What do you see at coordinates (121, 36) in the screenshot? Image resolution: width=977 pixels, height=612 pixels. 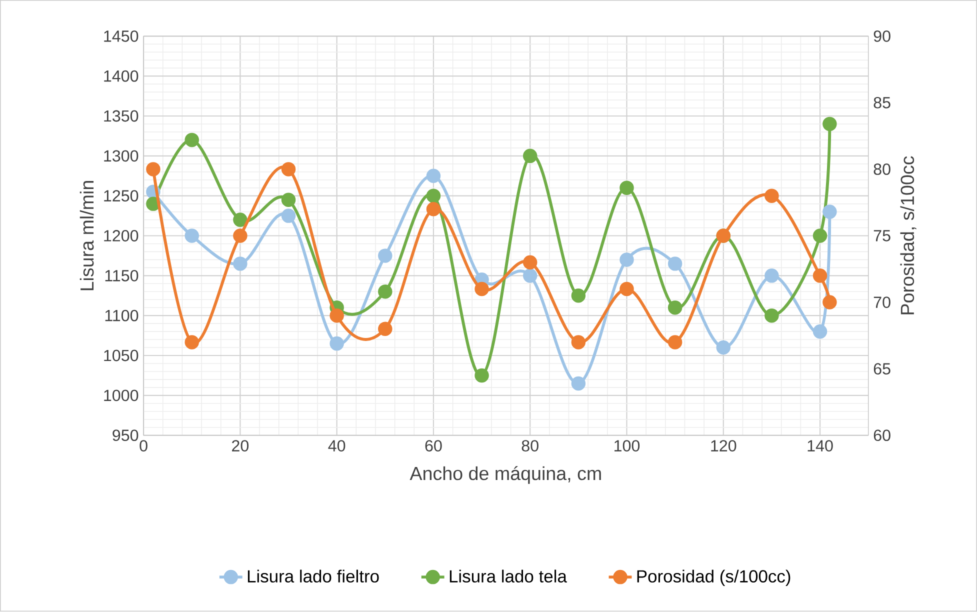 I see `y-tick-label: 1450` at bounding box center [121, 36].